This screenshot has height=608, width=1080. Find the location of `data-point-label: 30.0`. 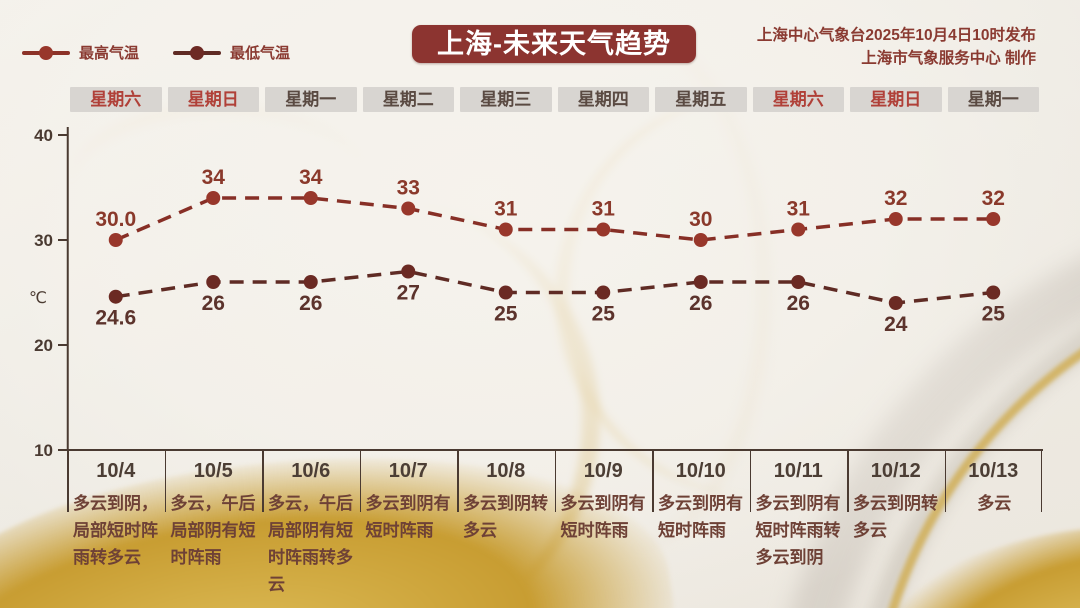

data-point-label: 30.0 is located at coordinates (115, 219).